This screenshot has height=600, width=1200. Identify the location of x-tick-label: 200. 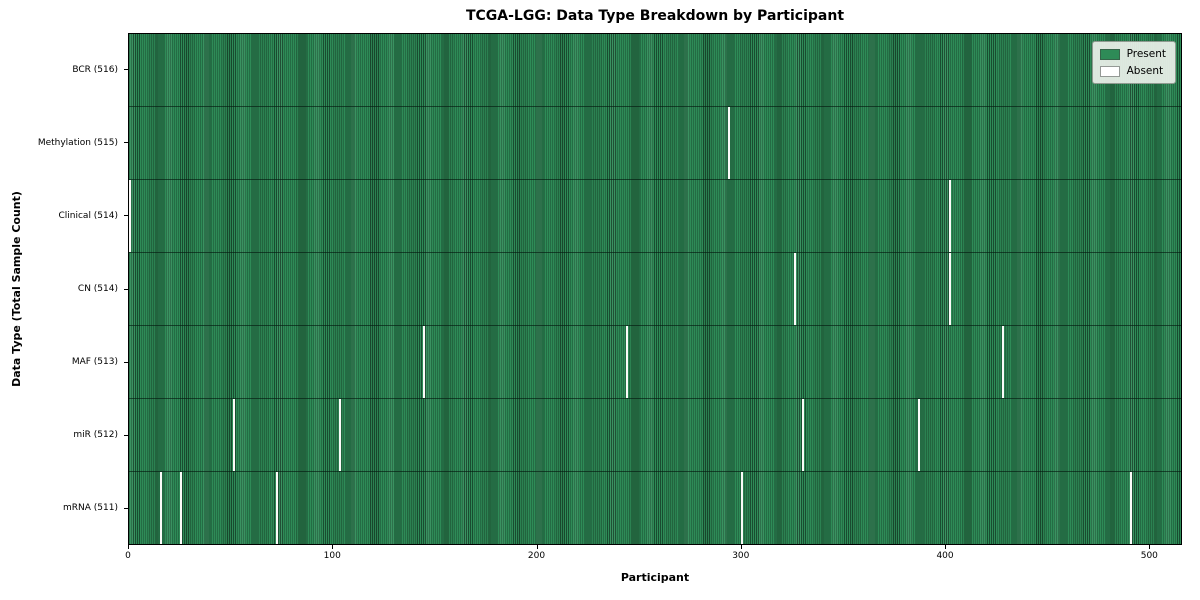
(536, 556).